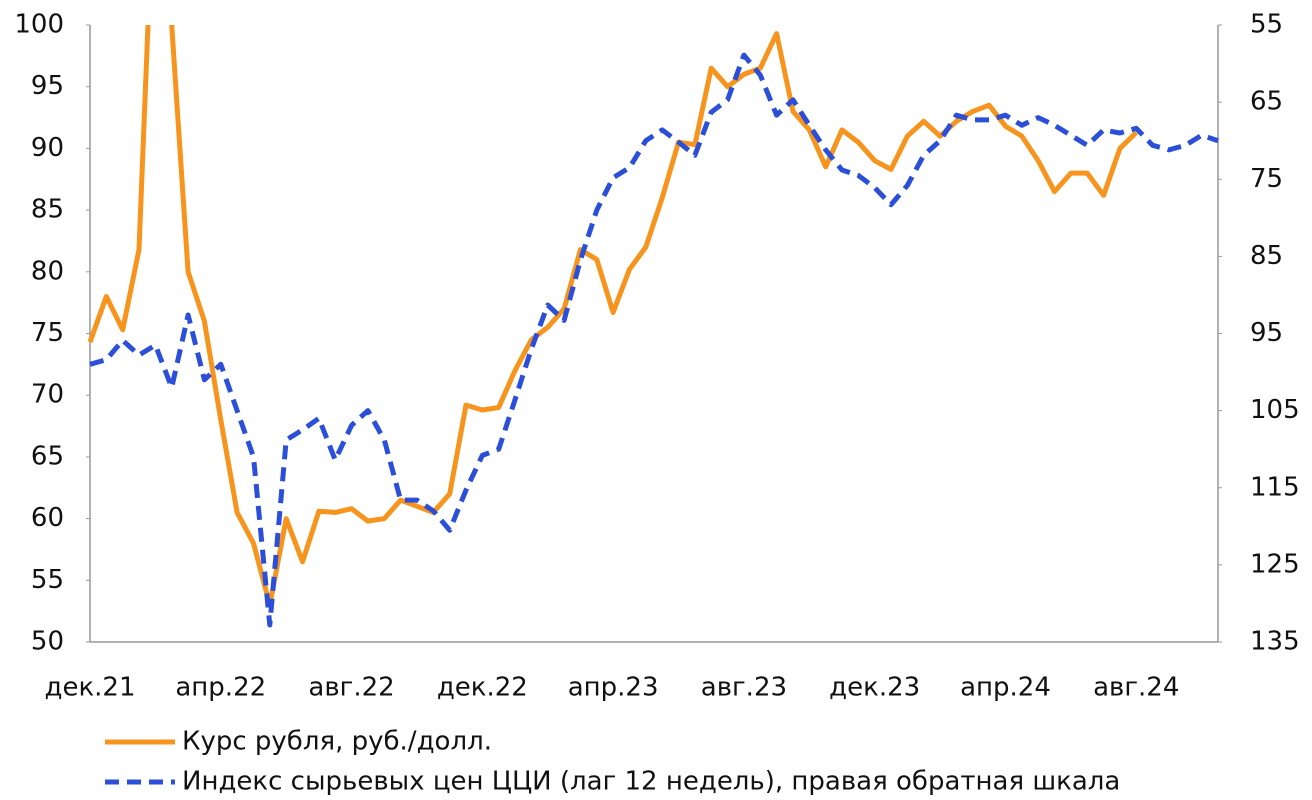  I want to click on y2-tick-label: 125, so click(1275, 564).